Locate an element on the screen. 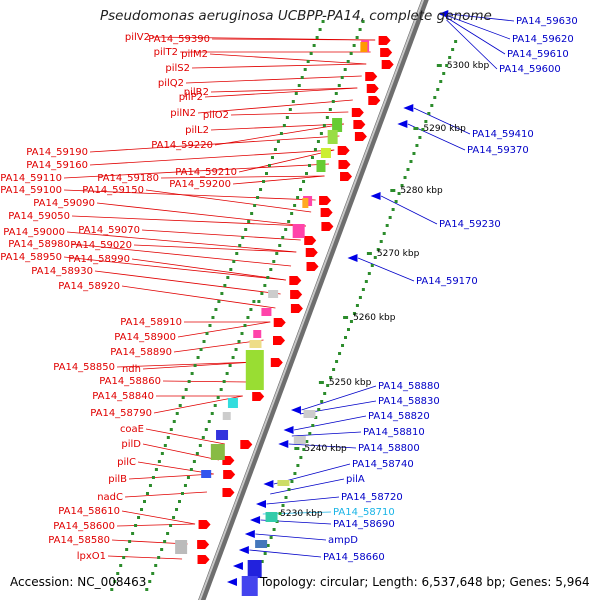 This screenshot has width=600, height=604. gene-label-reverse: PA14_58880 is located at coordinates (409, 386).